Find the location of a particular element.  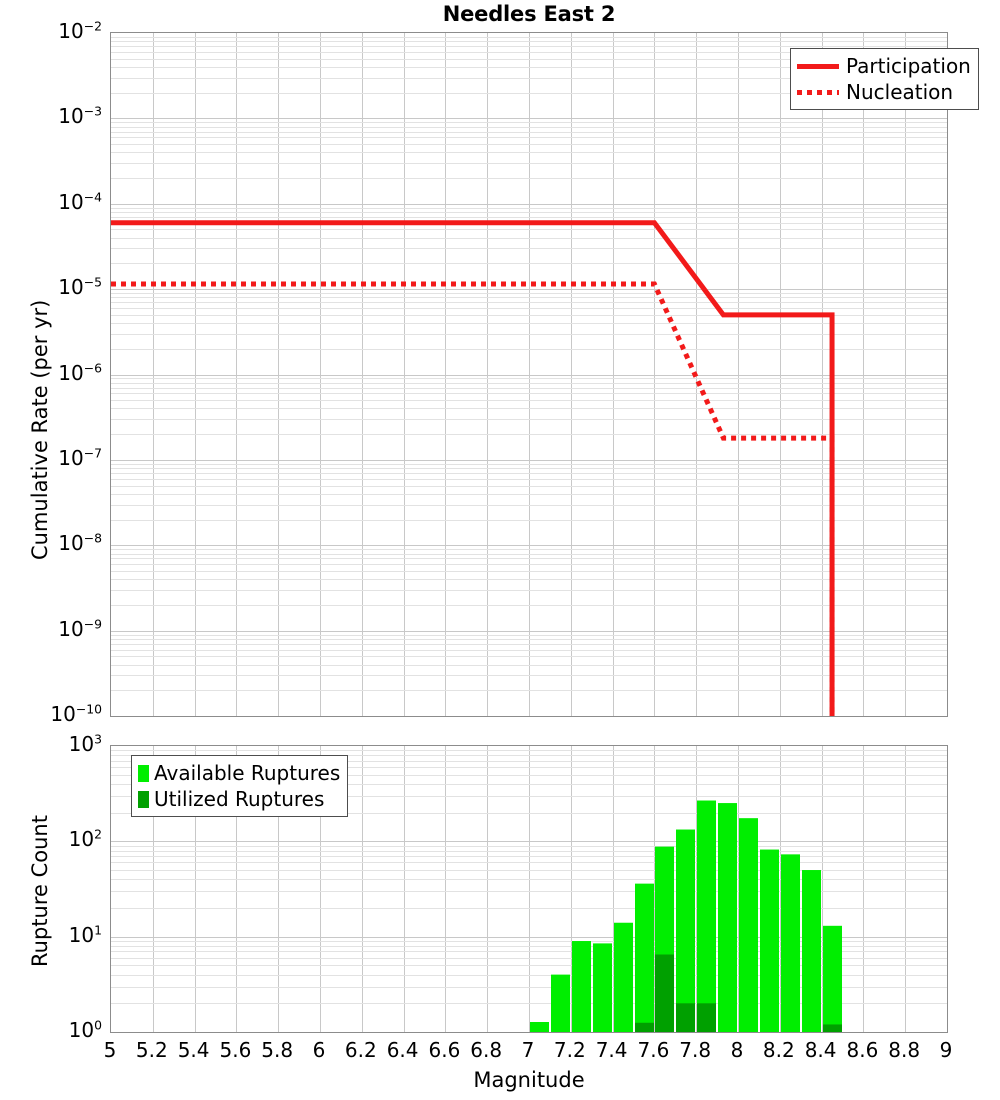

x-tick-14: 7.8 is located at coordinates (695, 1050).